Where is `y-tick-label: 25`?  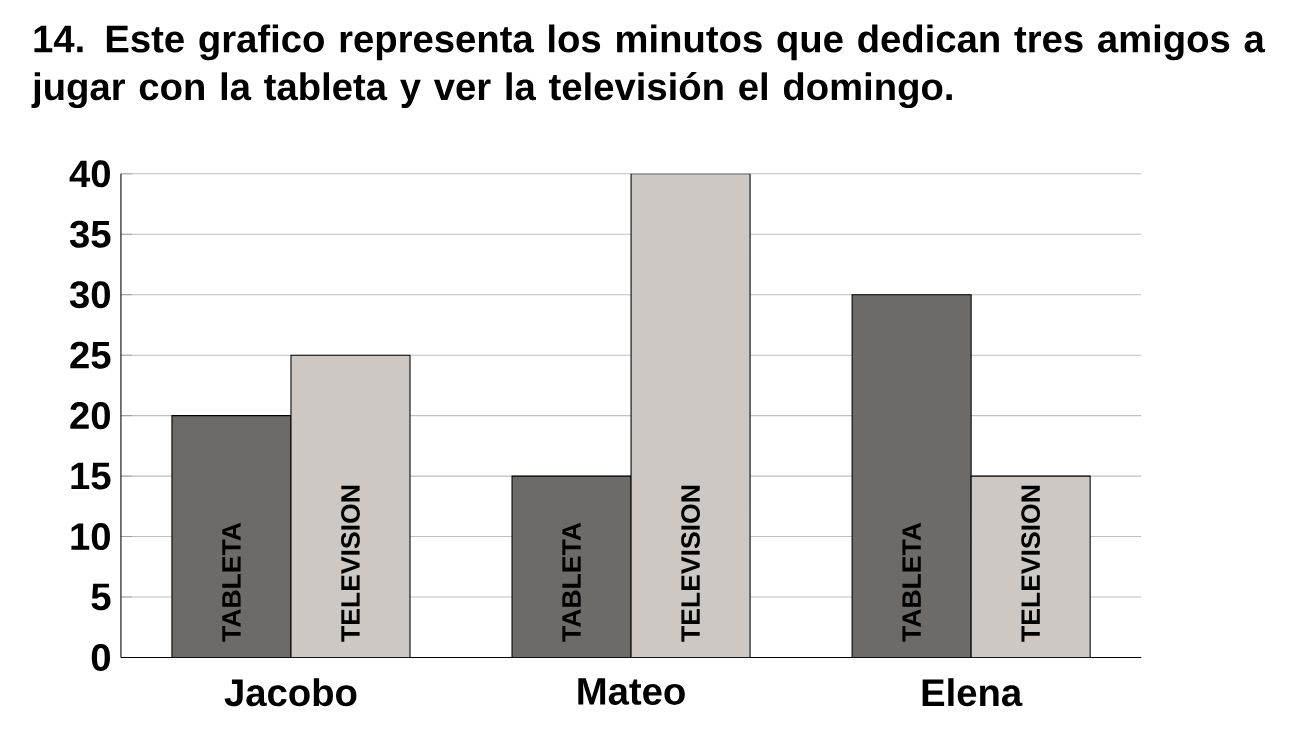 y-tick-label: 25 is located at coordinates (90, 355).